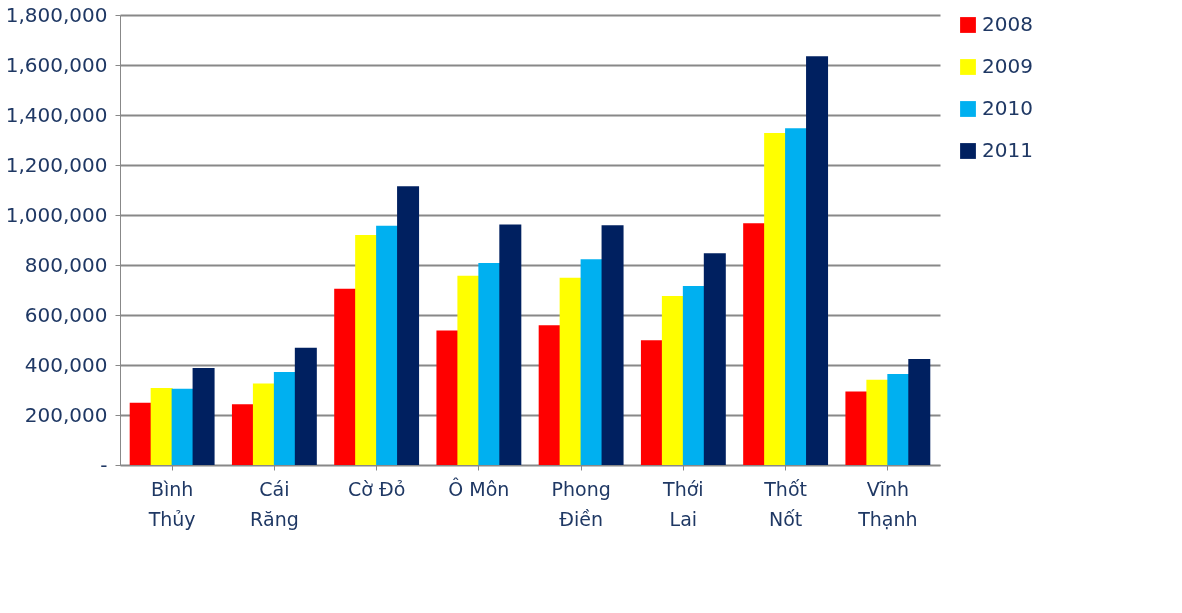 This screenshot has width=1182, height=613. Describe the element at coordinates (171, 503) in the screenshot. I see `x-tick-label: Bình Thủy` at that location.